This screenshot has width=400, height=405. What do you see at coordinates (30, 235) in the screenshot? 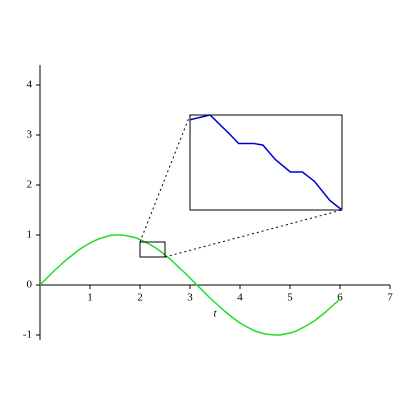
I see `y-tick-label: 1` at bounding box center [30, 235].